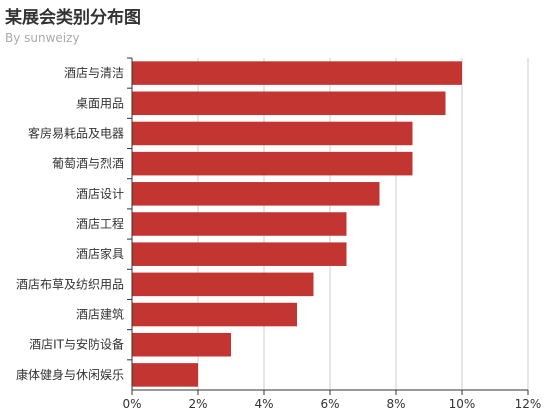 The height and width of the screenshot is (420, 550). Describe the element at coordinates (462, 404) in the screenshot. I see `x-tick-label: 10%` at that location.